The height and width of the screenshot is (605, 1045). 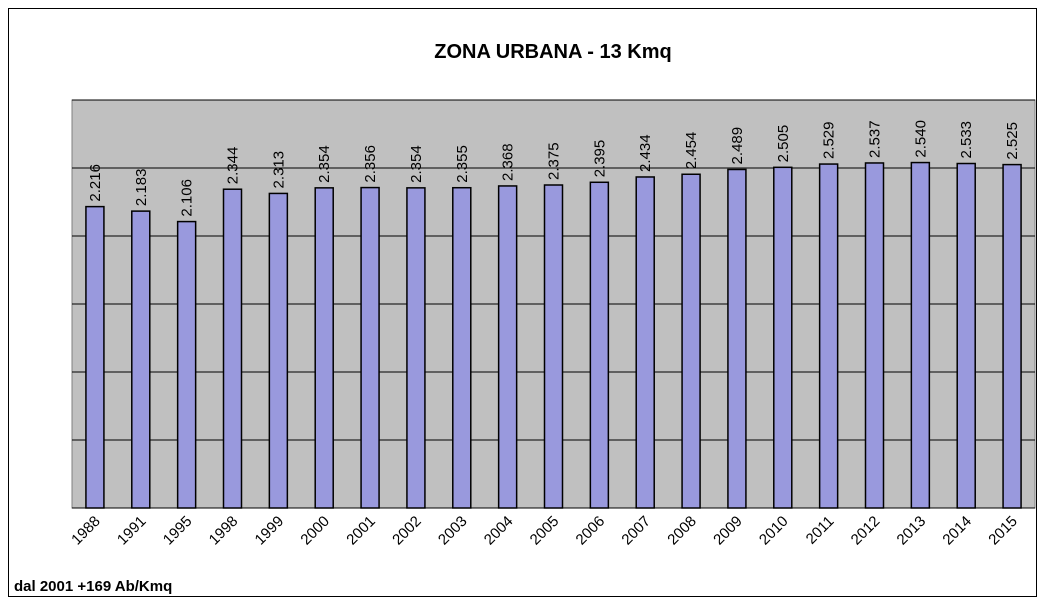 I want to click on data-label: 2.540, so click(x=920, y=139).